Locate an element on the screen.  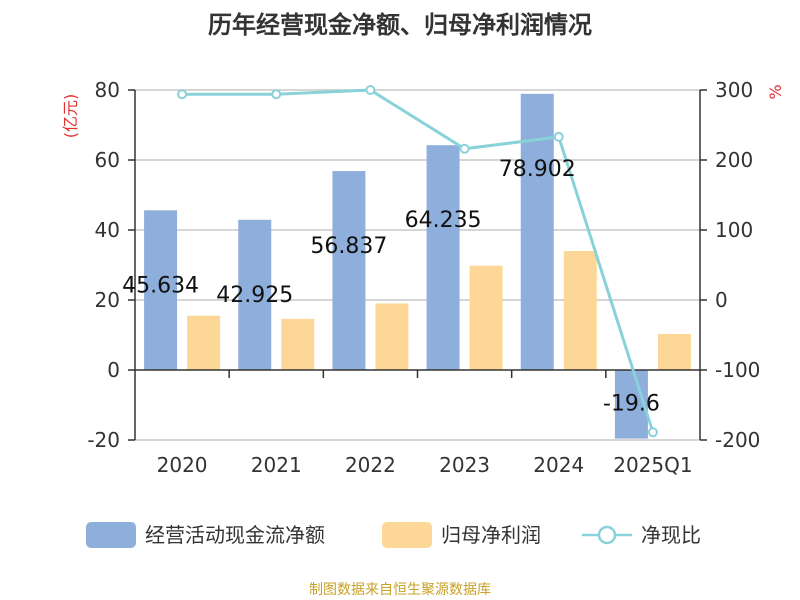
category-label: 2020 is located at coordinates (182, 465).